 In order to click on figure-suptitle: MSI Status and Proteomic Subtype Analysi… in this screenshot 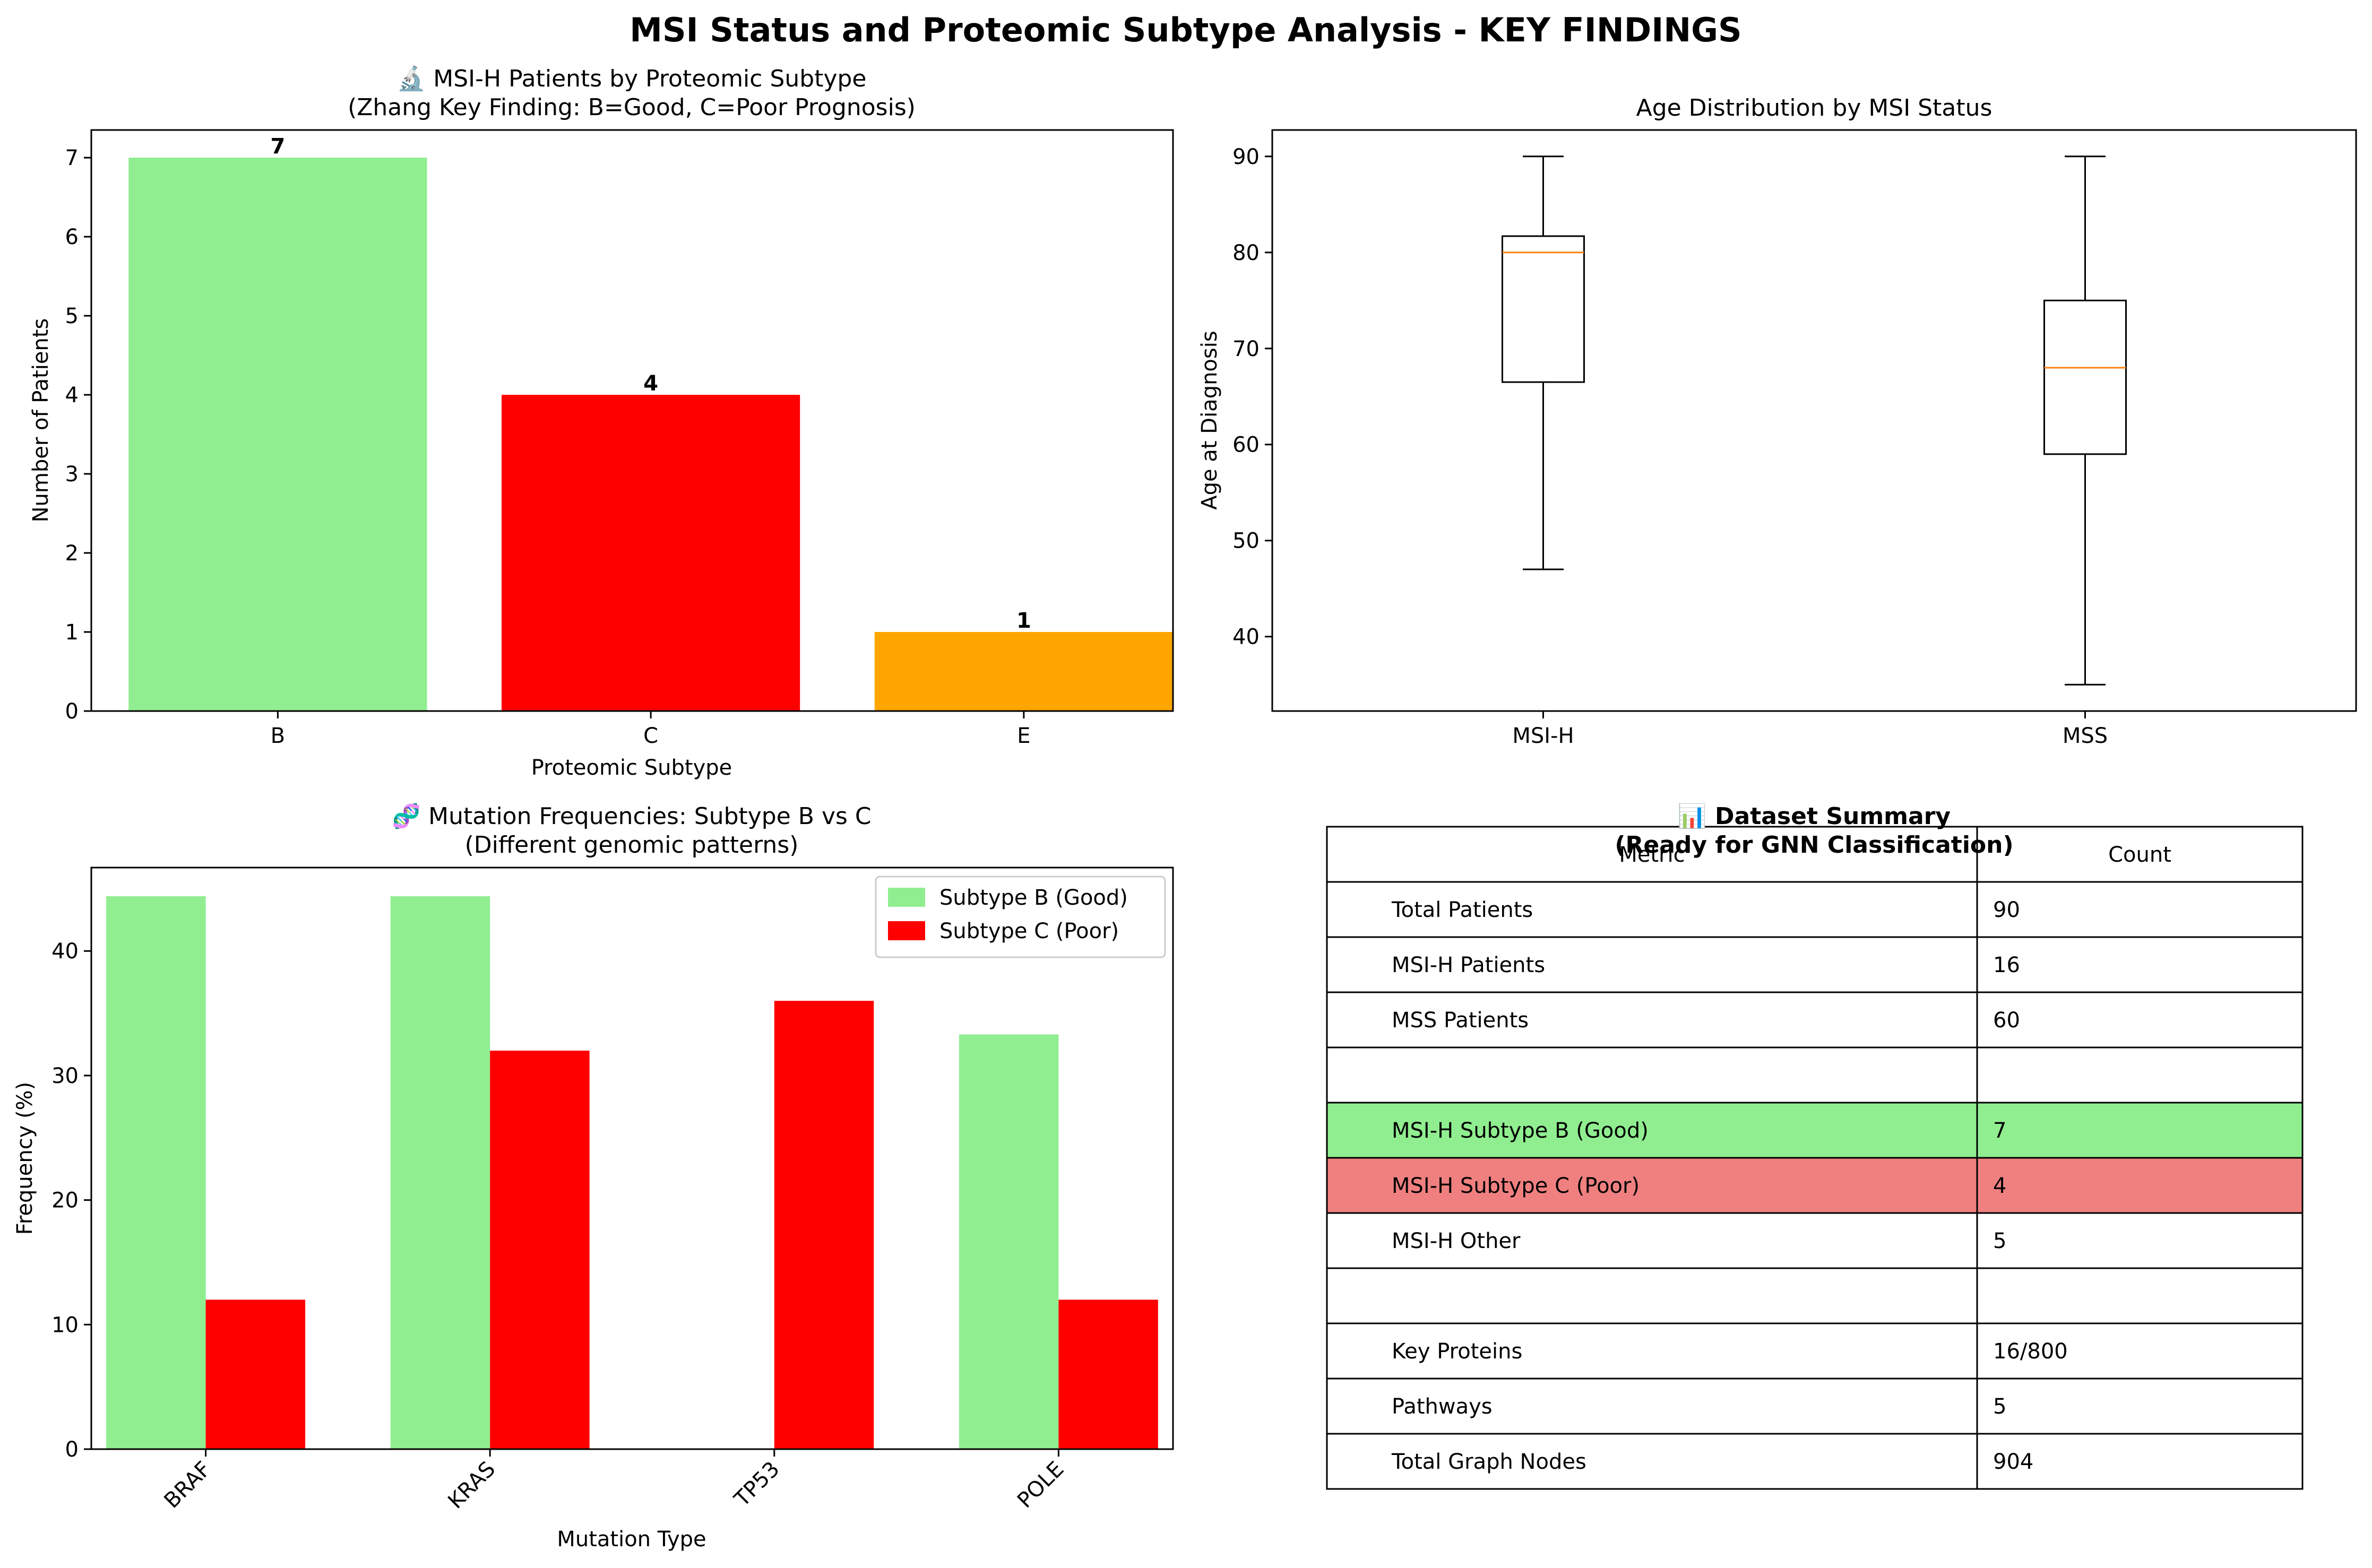, I will do `click(1185, 30)`.